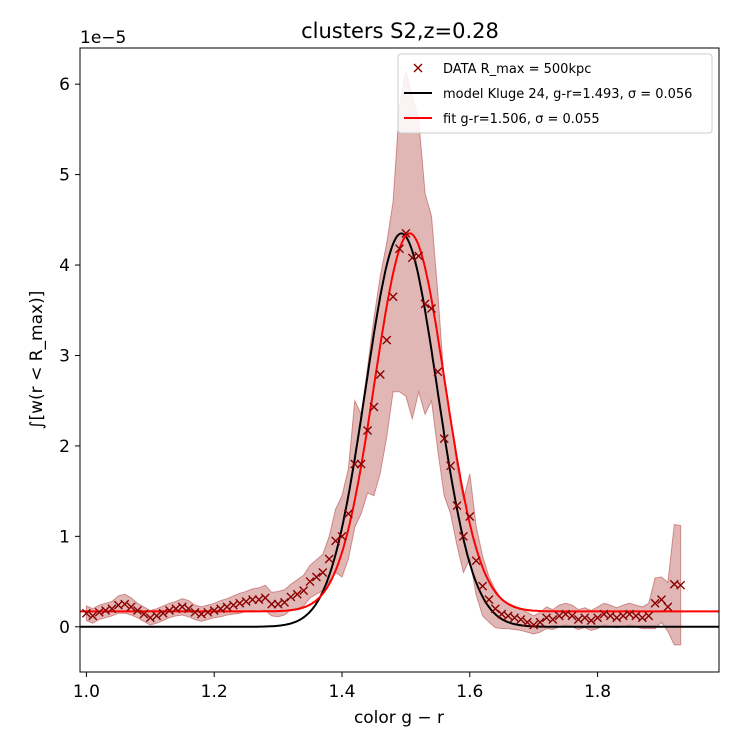  Describe the element at coordinates (214, 692) in the screenshot. I see `x-tick-label: 1.2` at that location.